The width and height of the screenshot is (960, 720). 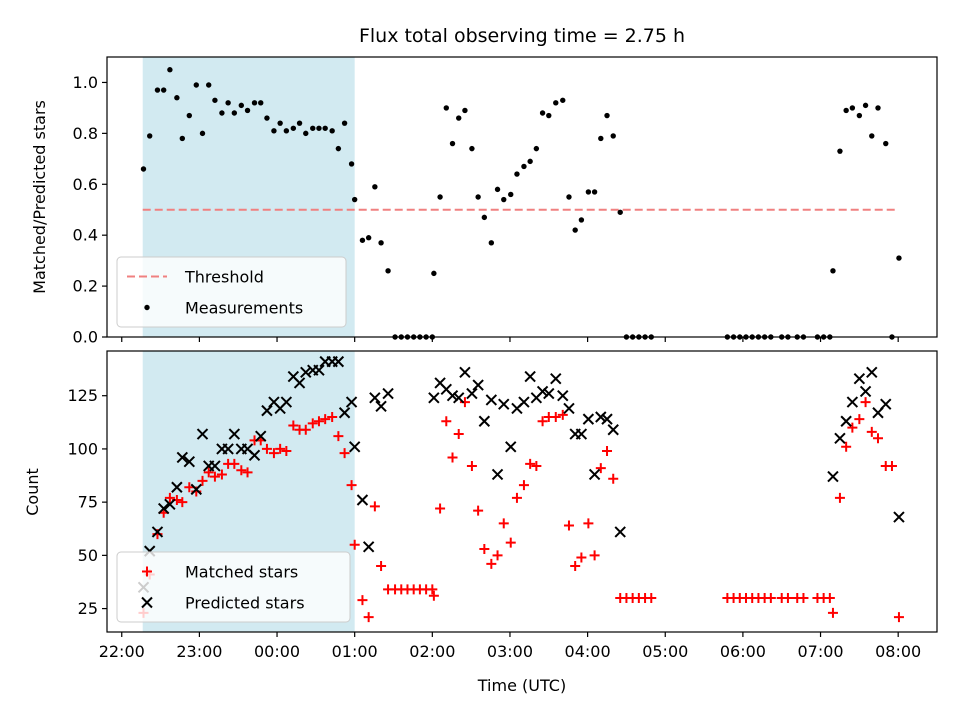 I want to click on x-tick-label: 05:00, so click(x=665, y=651).